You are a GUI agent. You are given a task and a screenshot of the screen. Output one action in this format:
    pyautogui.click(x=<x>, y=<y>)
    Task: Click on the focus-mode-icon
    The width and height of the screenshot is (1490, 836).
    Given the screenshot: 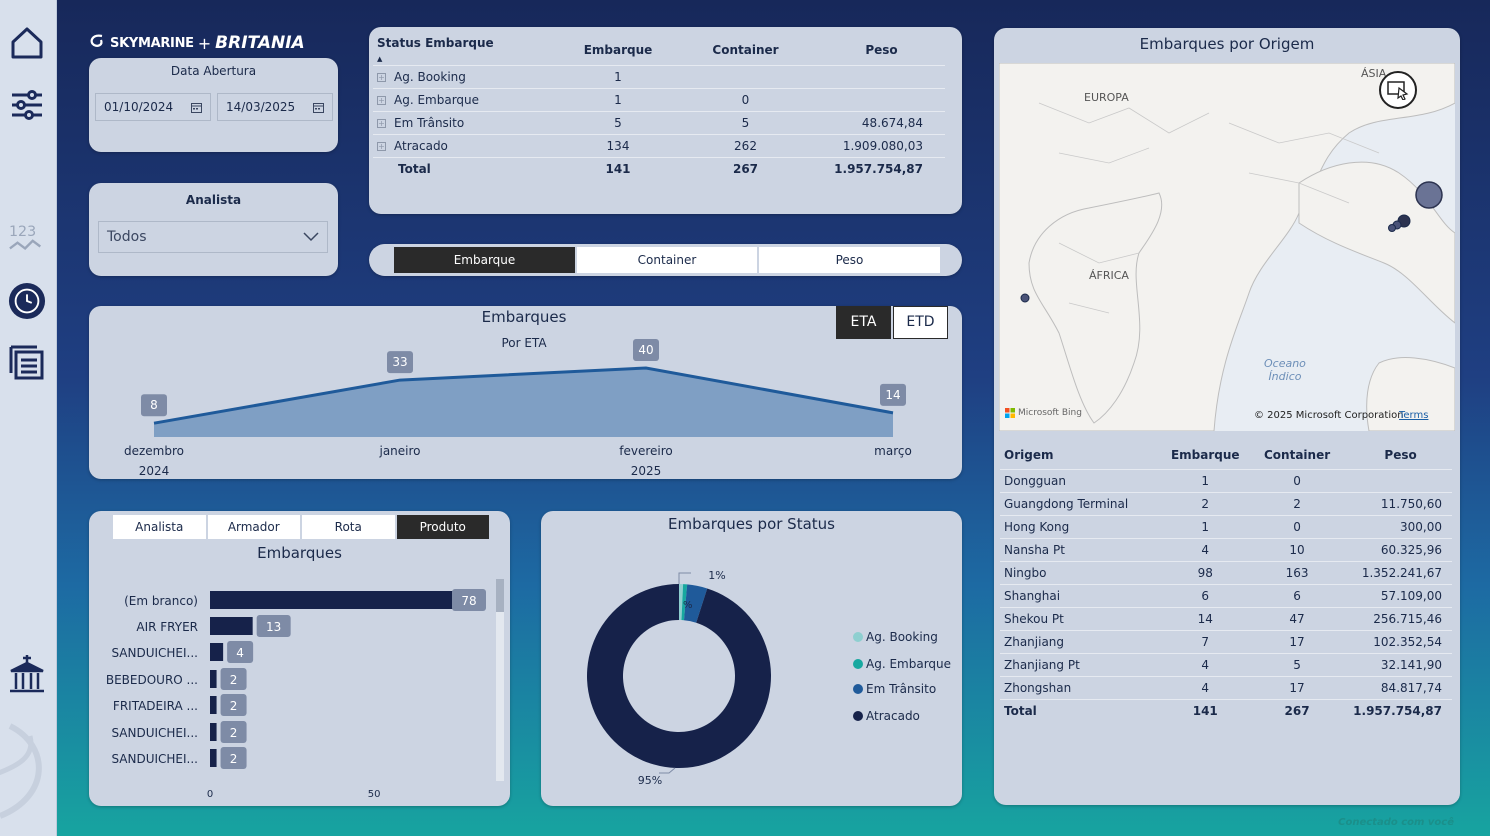 What is the action you would take?
    pyautogui.click(x=1398, y=90)
    